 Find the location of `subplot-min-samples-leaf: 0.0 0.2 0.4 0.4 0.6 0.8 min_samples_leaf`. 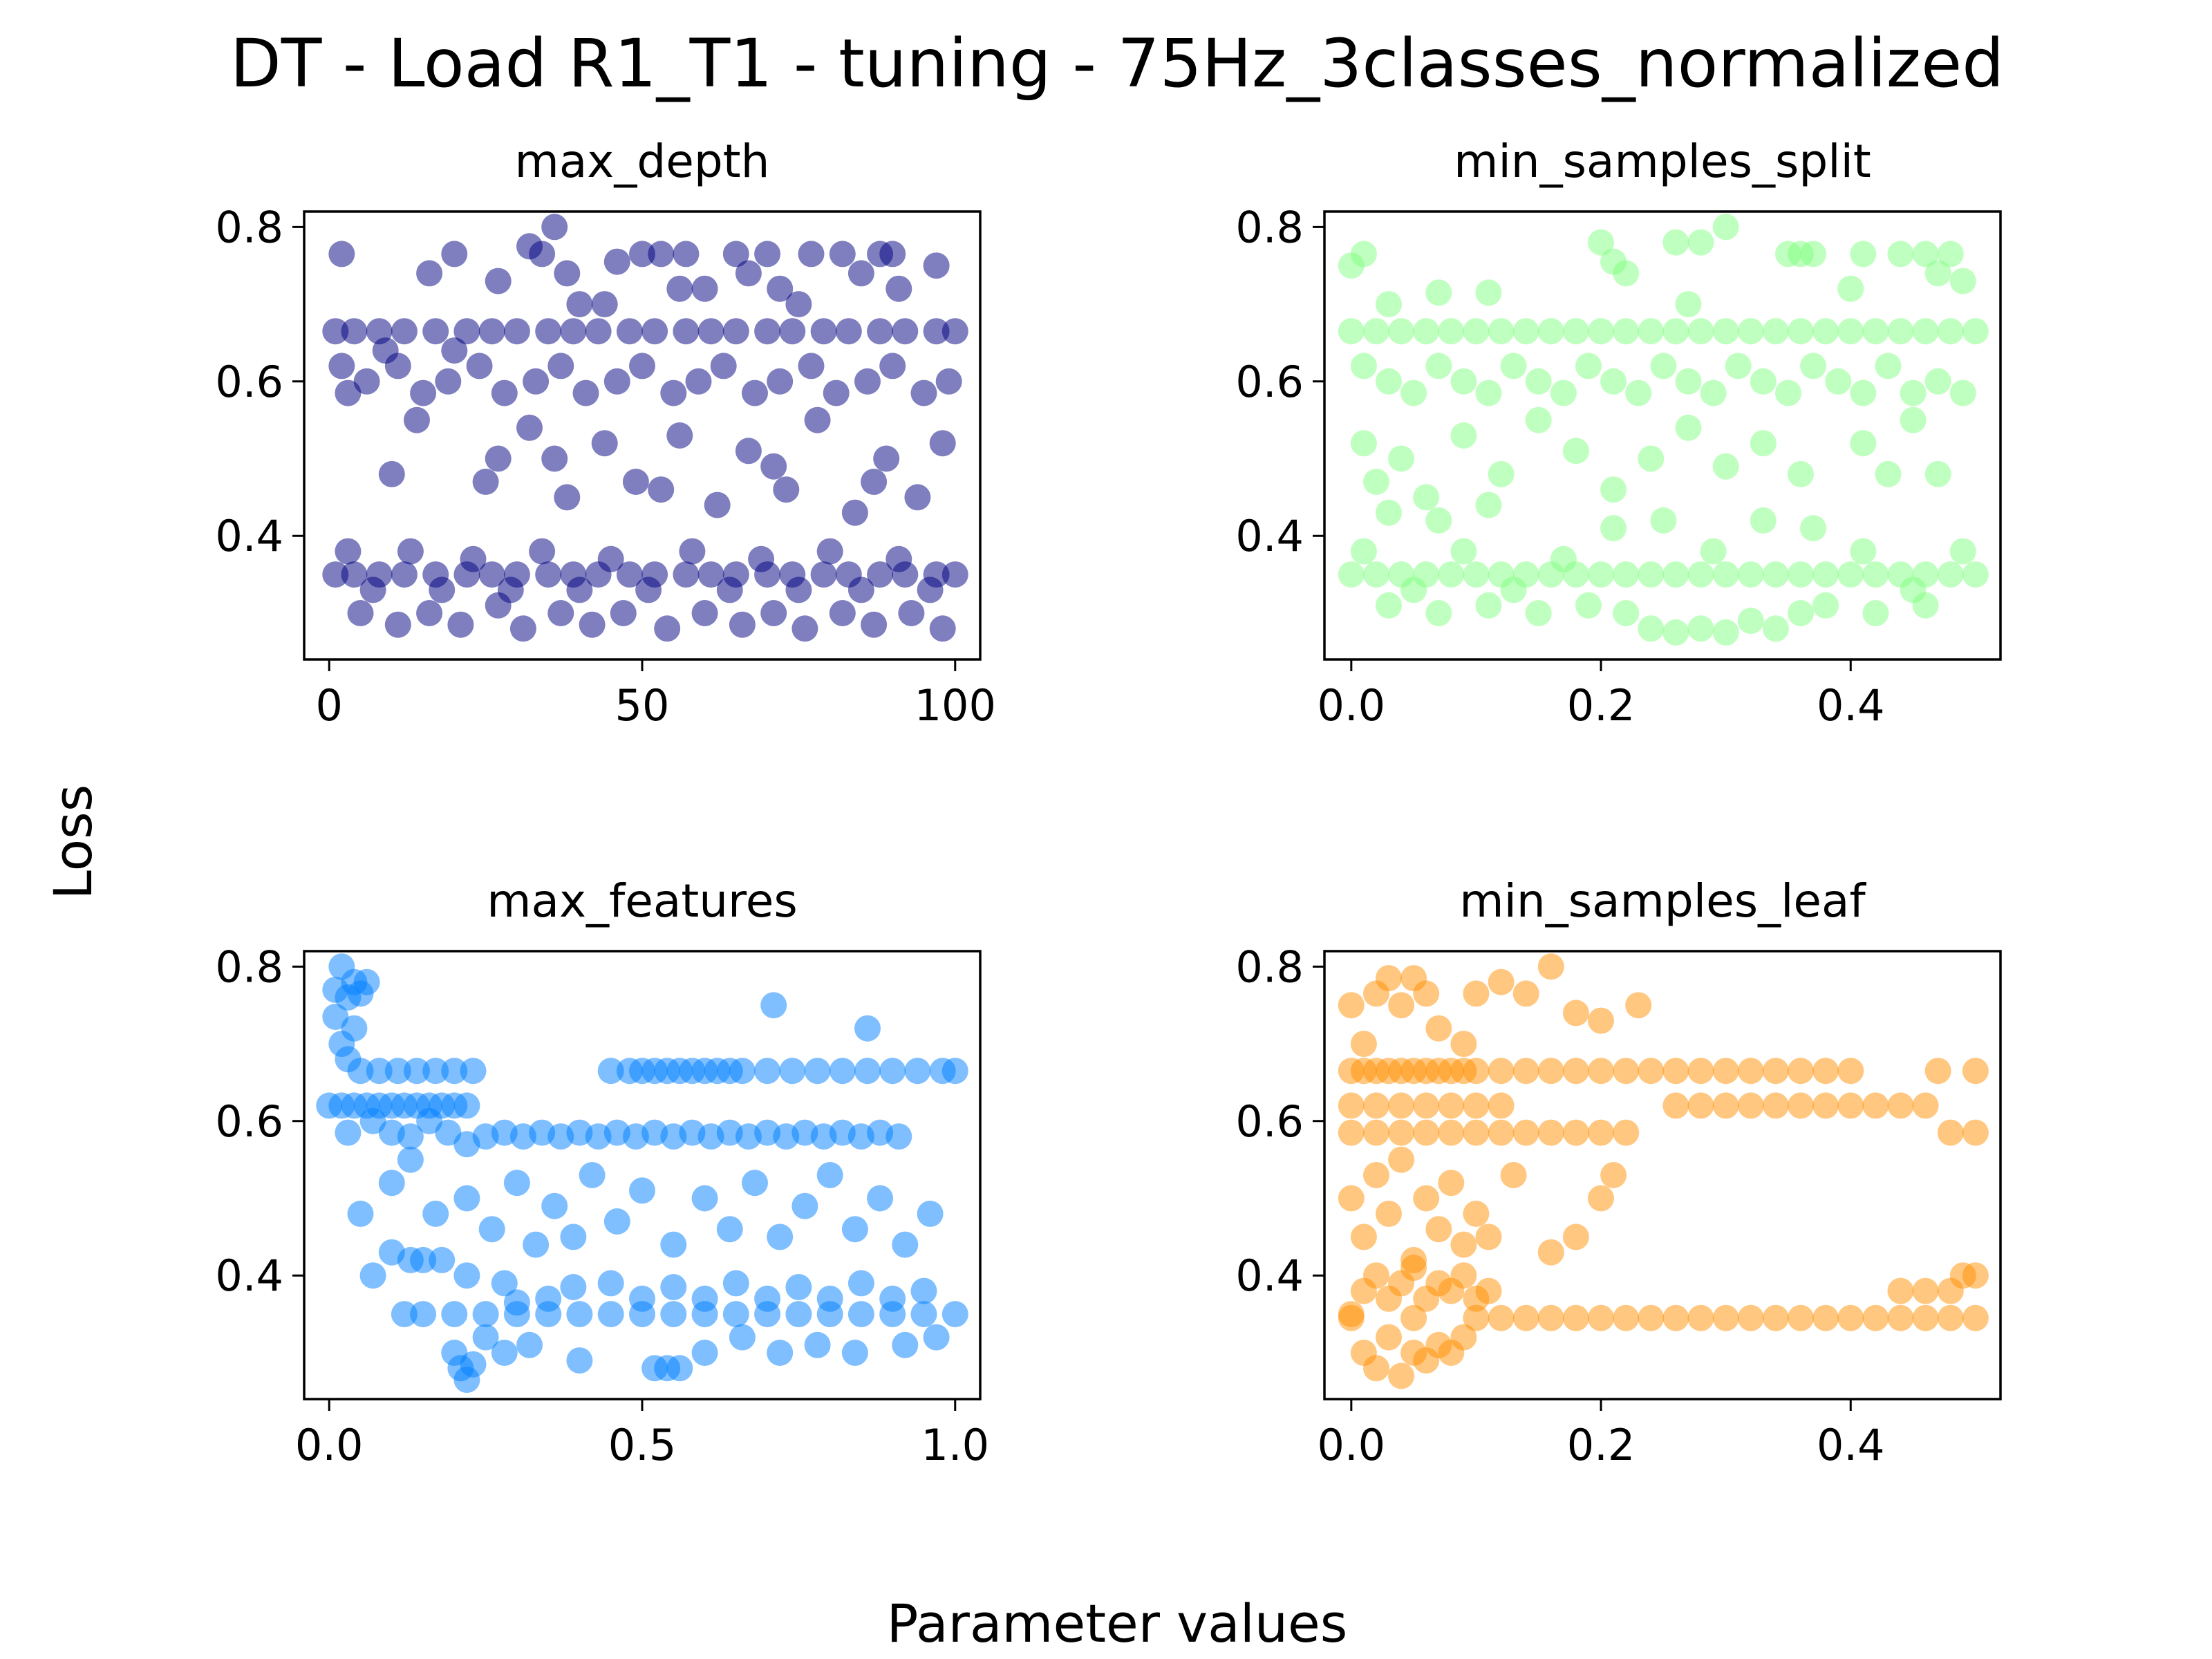

subplot-min-samples-leaf: 0.0 0.2 0.4 0.4 0.6 0.8 min_samples_leaf is located at coordinates (1619, 1172).